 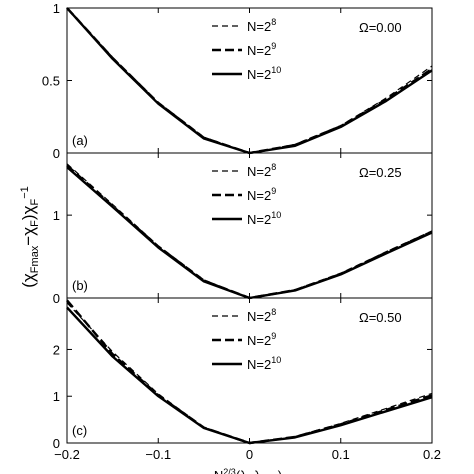 I want to click on x-tick-label: 0.1, so click(x=341, y=454).